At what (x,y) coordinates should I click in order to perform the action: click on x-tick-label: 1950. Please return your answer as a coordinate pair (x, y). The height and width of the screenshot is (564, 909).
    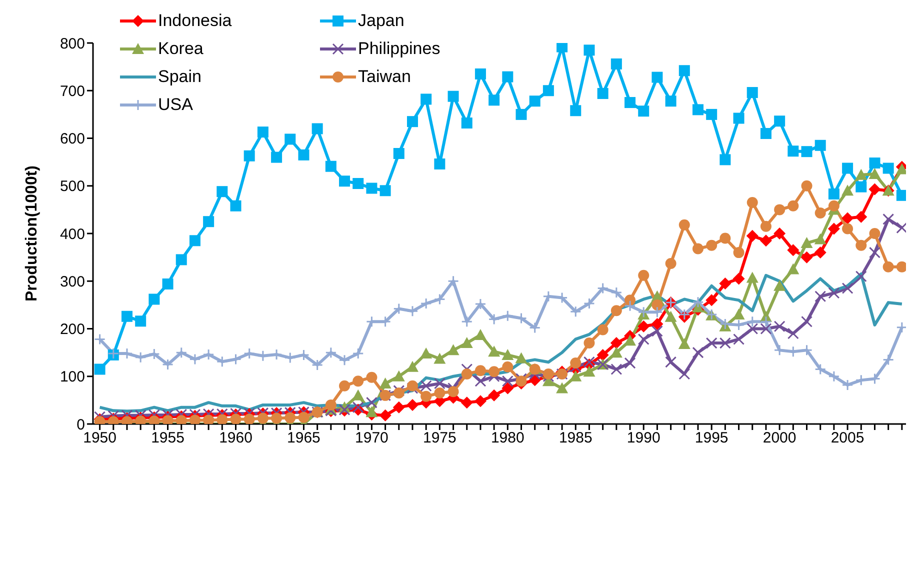
    Looking at the image, I should click on (99, 438).